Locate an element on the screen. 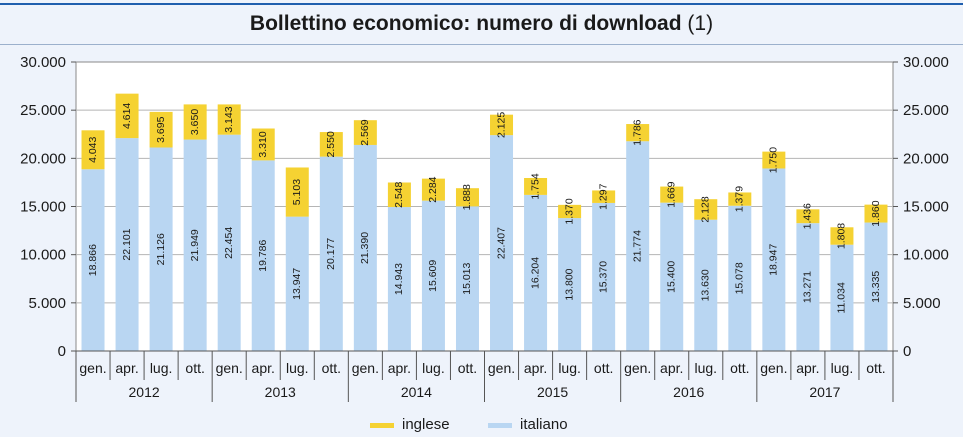 The width and height of the screenshot is (963, 437). data-label-italiano: 21.390 is located at coordinates (365, 248).